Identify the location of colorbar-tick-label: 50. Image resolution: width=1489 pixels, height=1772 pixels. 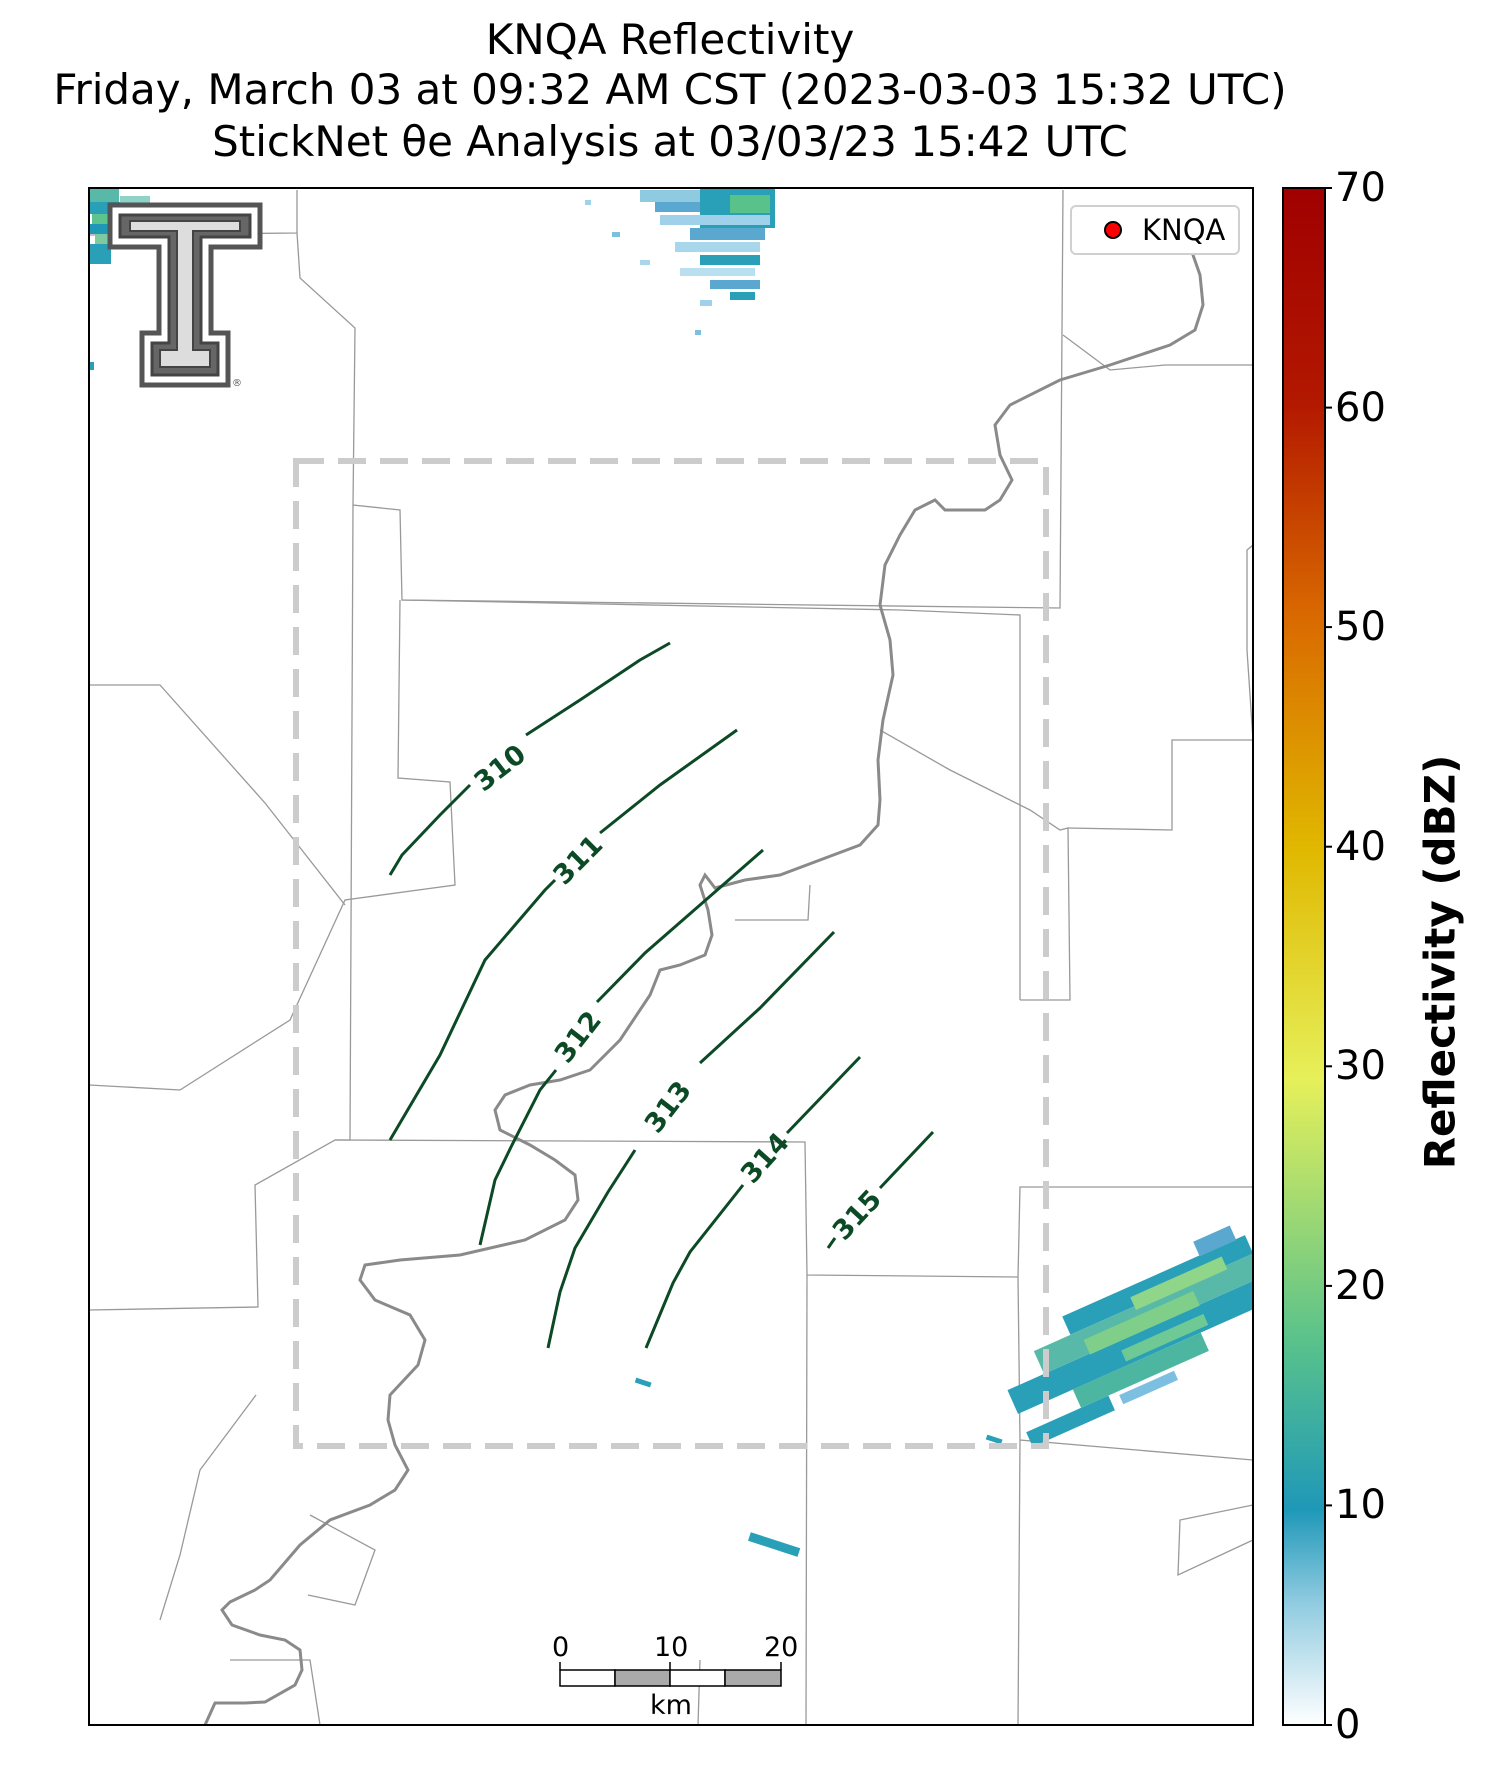
(1360, 627).